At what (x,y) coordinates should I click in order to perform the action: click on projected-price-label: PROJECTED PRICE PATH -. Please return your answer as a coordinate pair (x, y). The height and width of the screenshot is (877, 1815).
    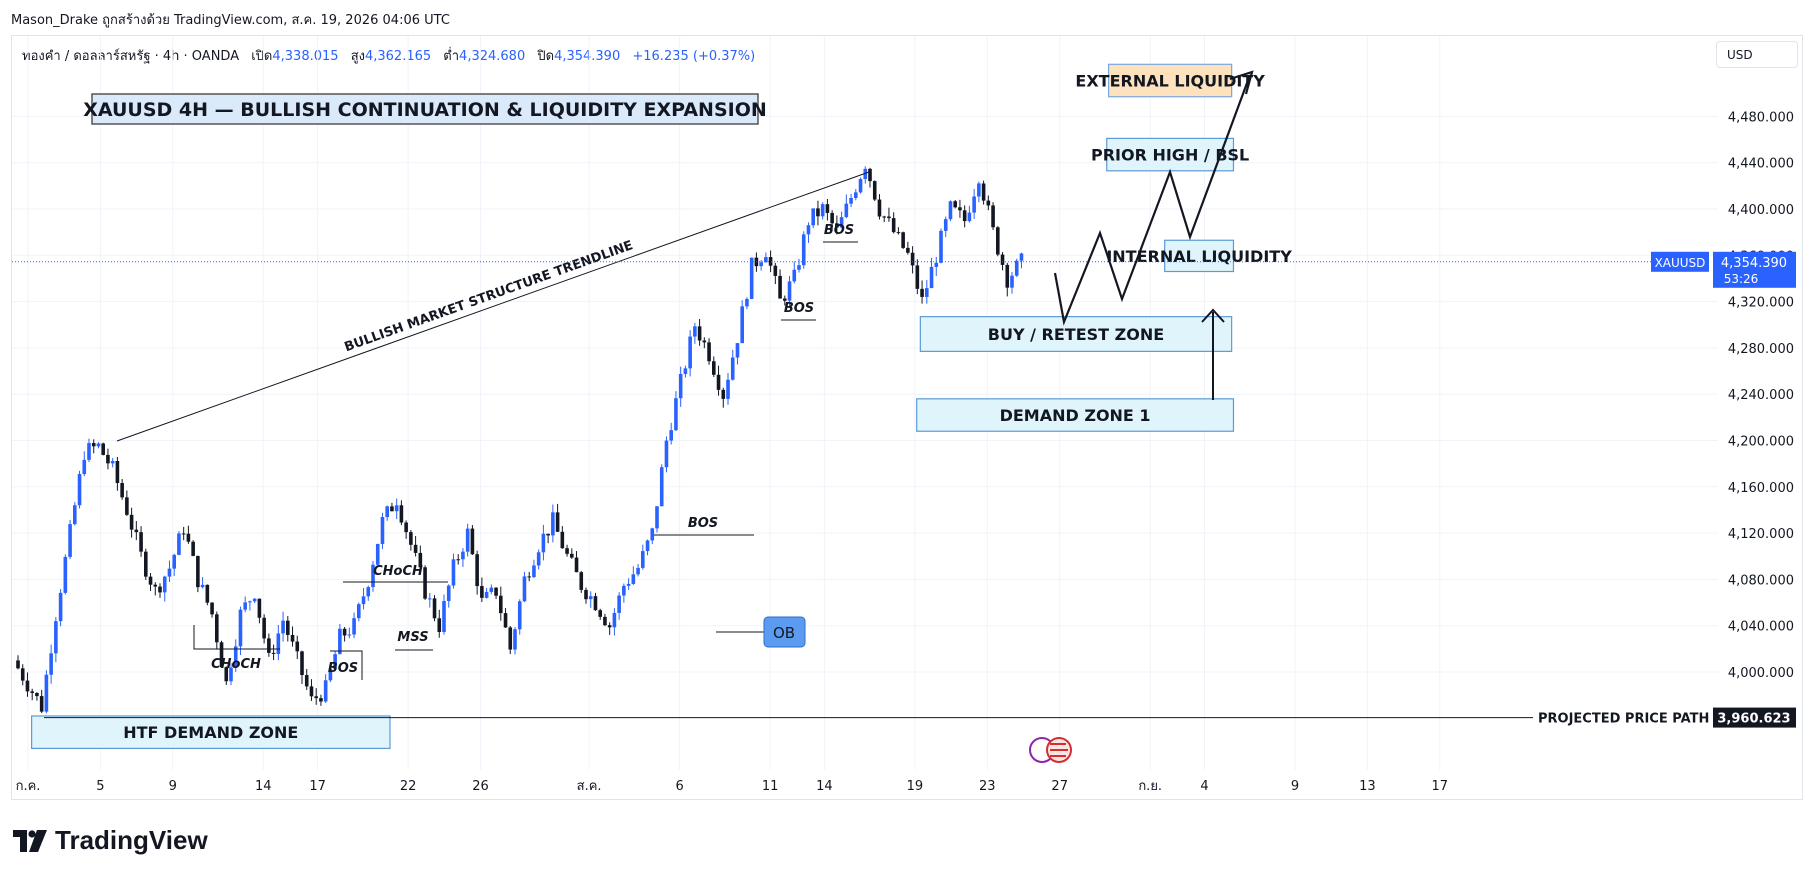
    Looking at the image, I should click on (1628, 719).